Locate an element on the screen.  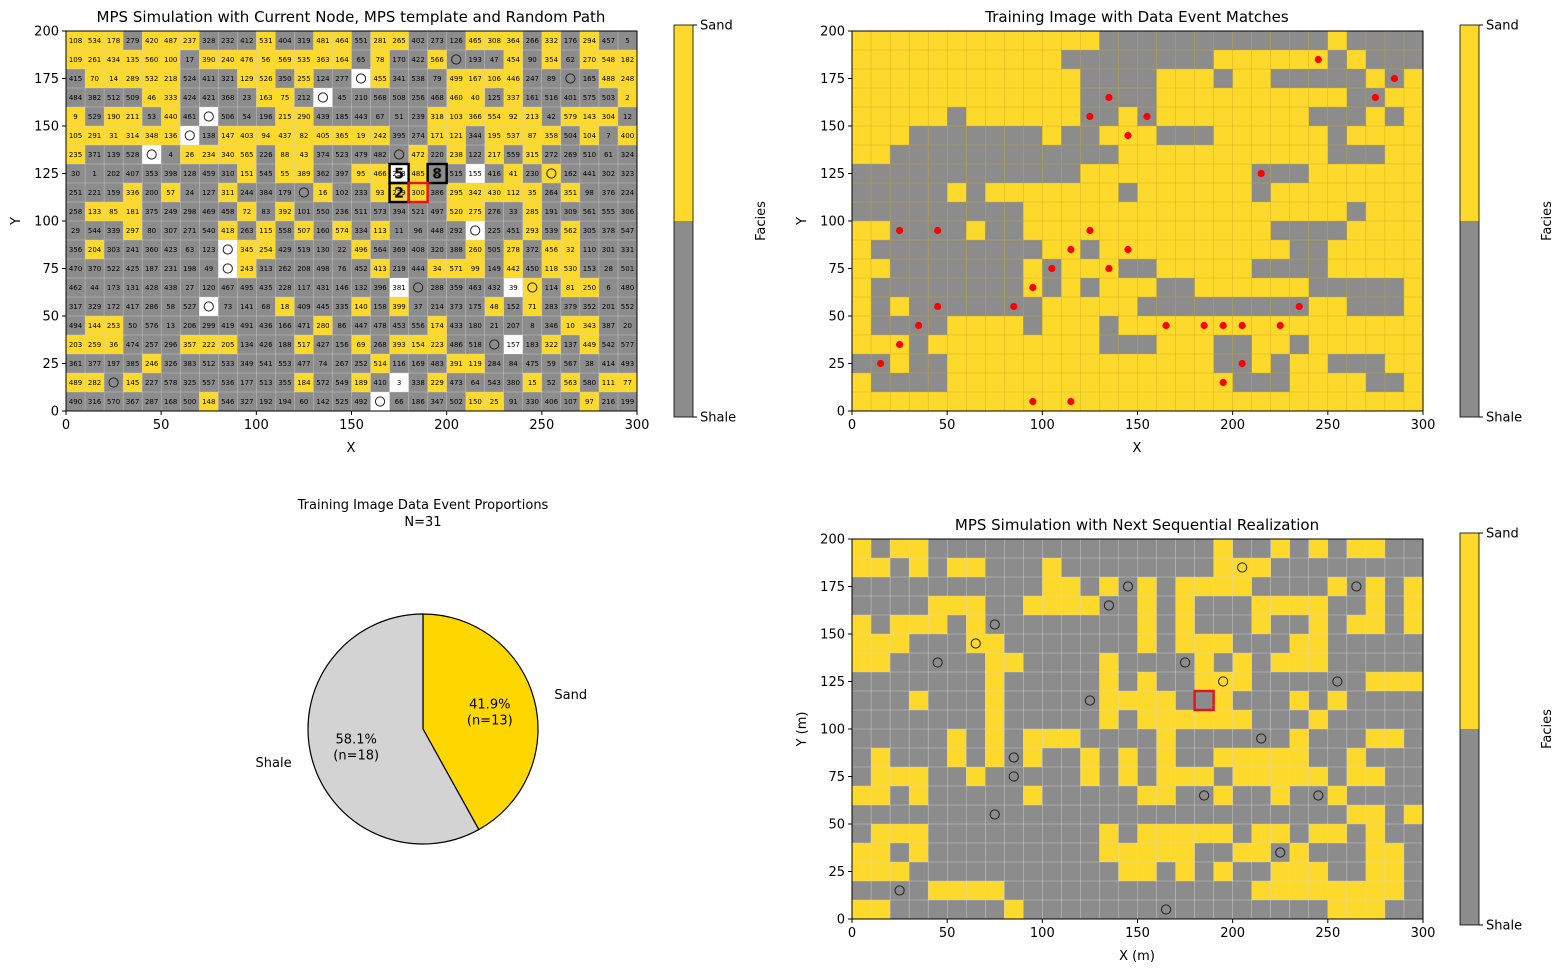
x-tick-label: 250 is located at coordinates (1327, 933).